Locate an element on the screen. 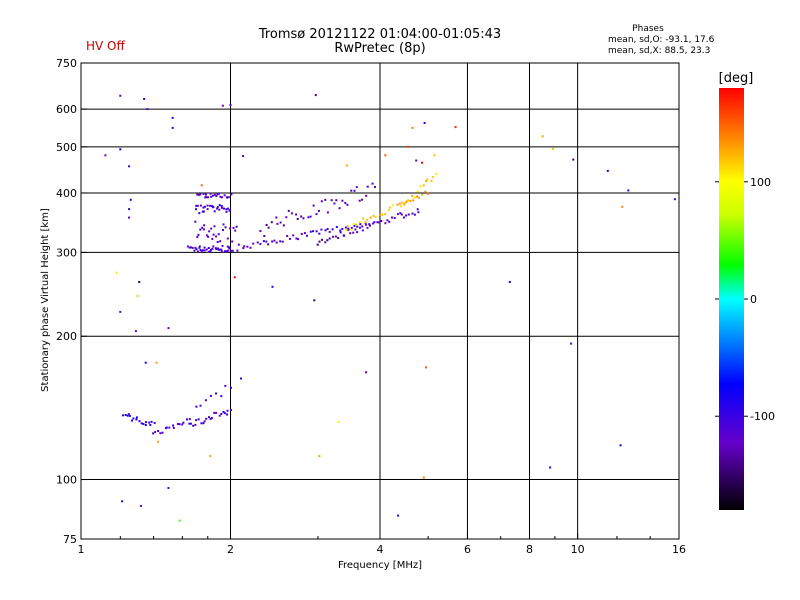 The image size is (800, 600). y-tick-label: 500 is located at coordinates (66, 147).